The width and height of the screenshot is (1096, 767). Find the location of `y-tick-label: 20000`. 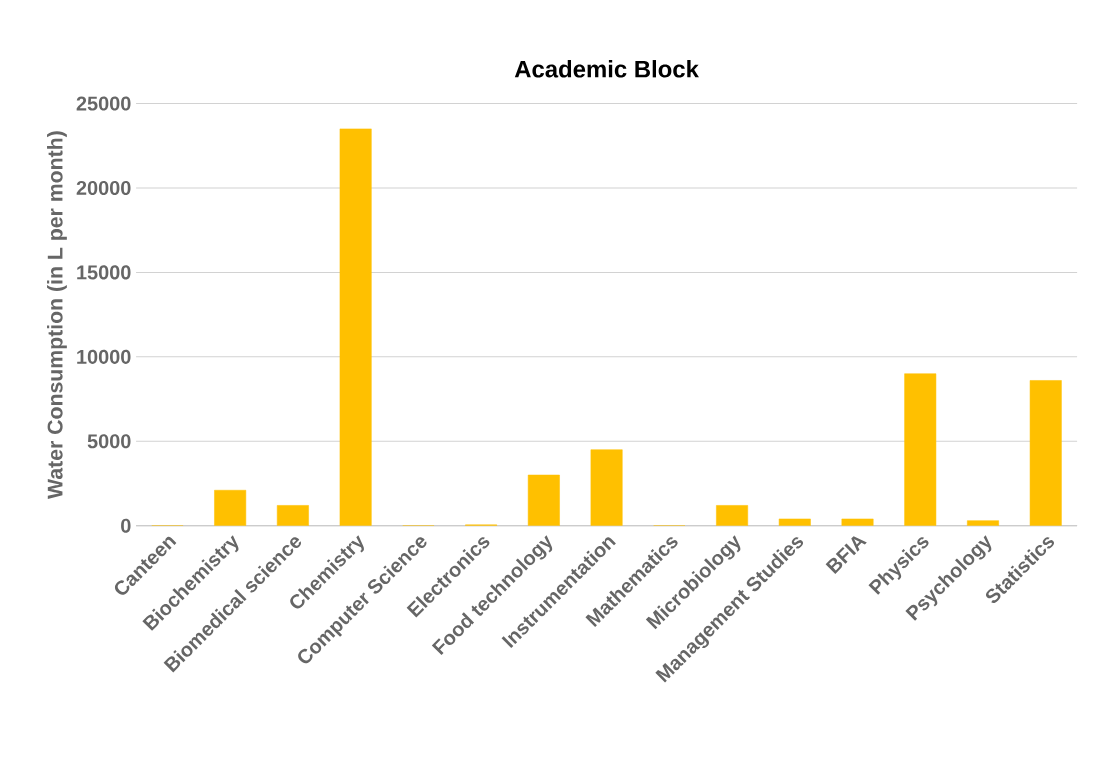

y-tick-label: 20000 is located at coordinates (103, 188).